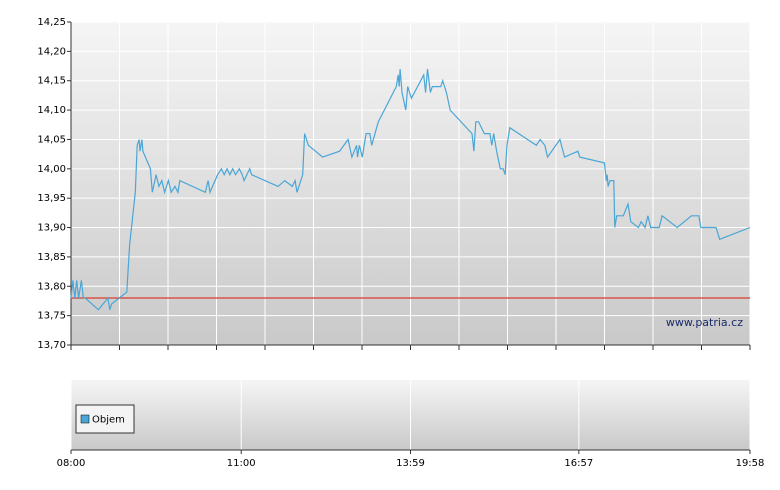 The width and height of the screenshot is (780, 490). Describe the element at coordinates (71, 463) in the screenshot. I see `x-tick-label: 08:00` at that location.